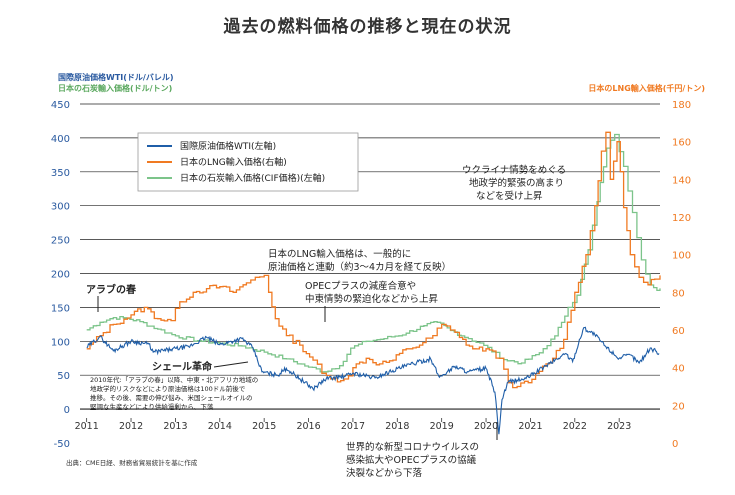  What do you see at coordinates (67, 410) in the screenshot?
I see `left-tick-label: 0` at bounding box center [67, 410].